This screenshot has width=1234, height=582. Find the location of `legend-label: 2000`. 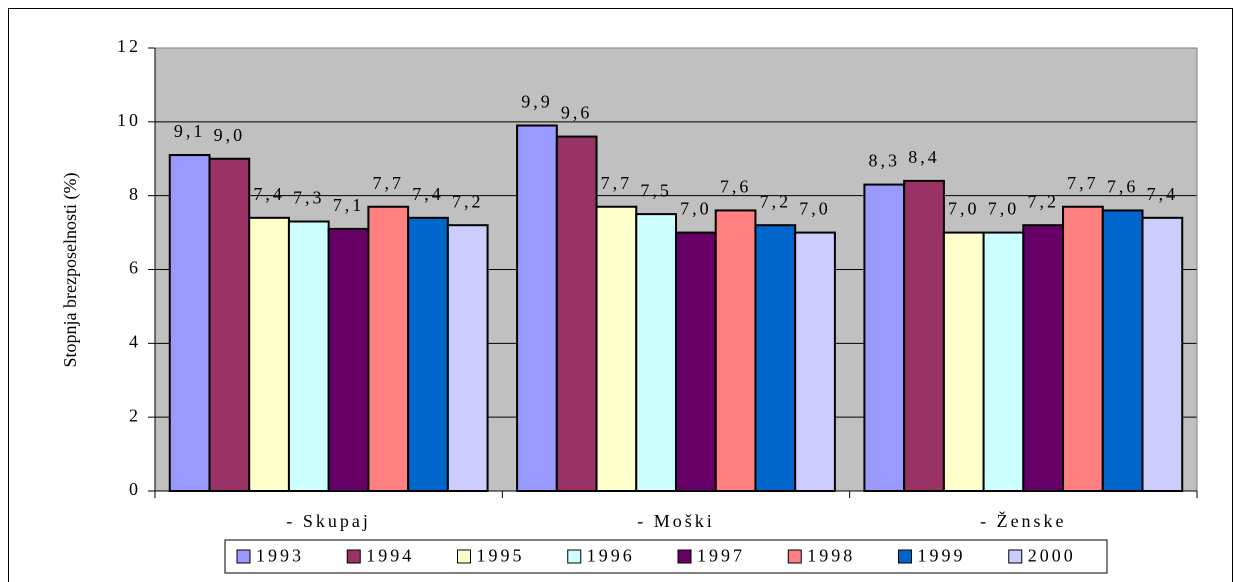

legend-label: 2000 is located at coordinates (1052, 556).